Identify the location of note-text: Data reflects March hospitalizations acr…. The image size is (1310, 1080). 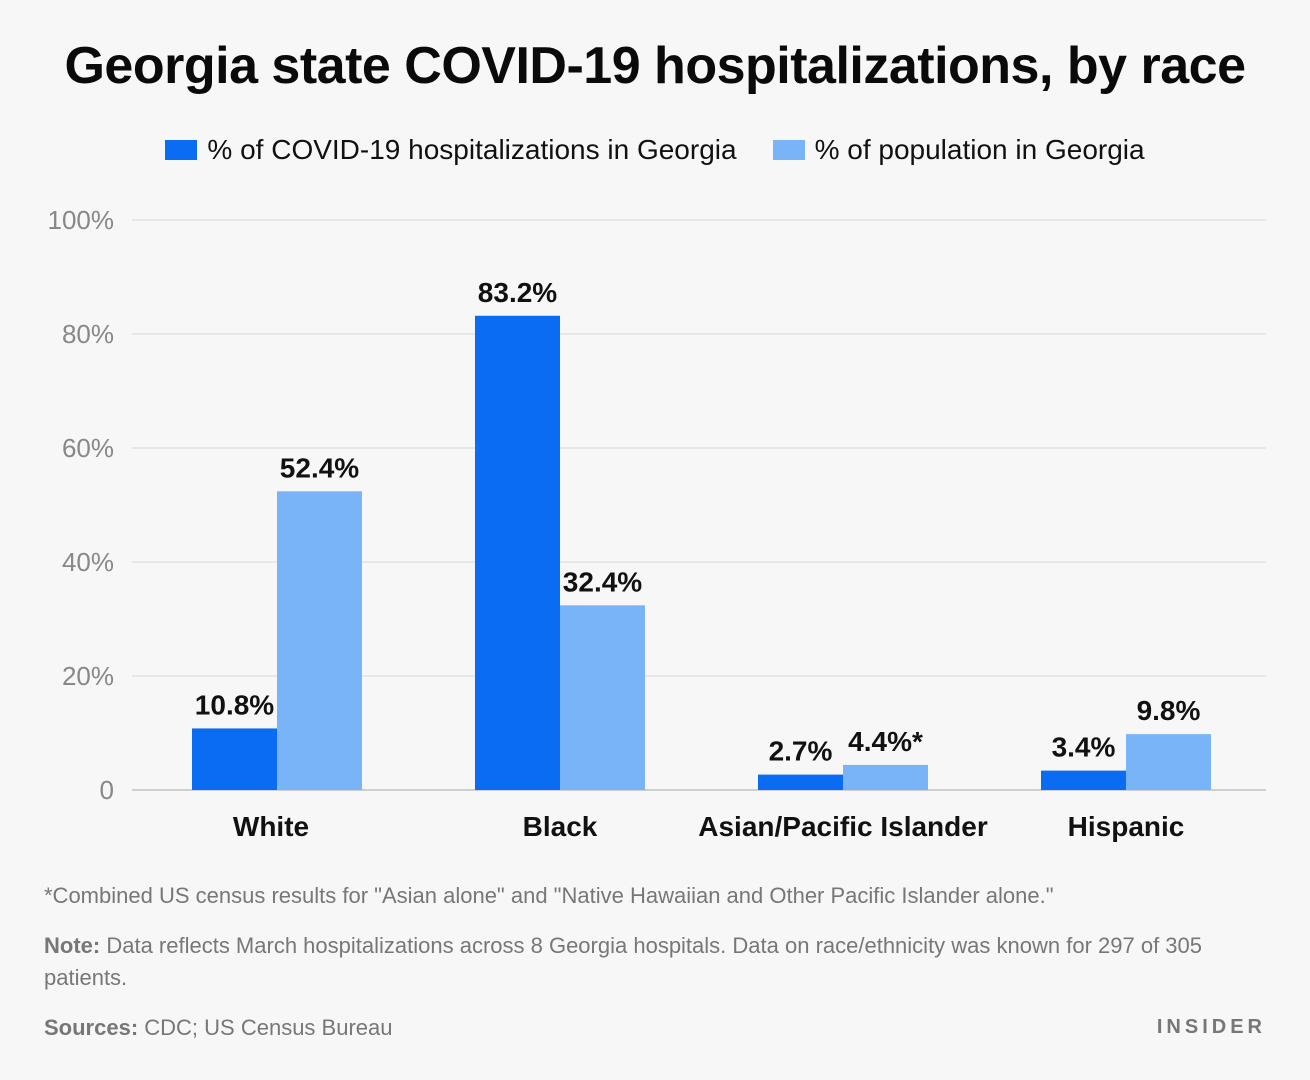
(623, 961).